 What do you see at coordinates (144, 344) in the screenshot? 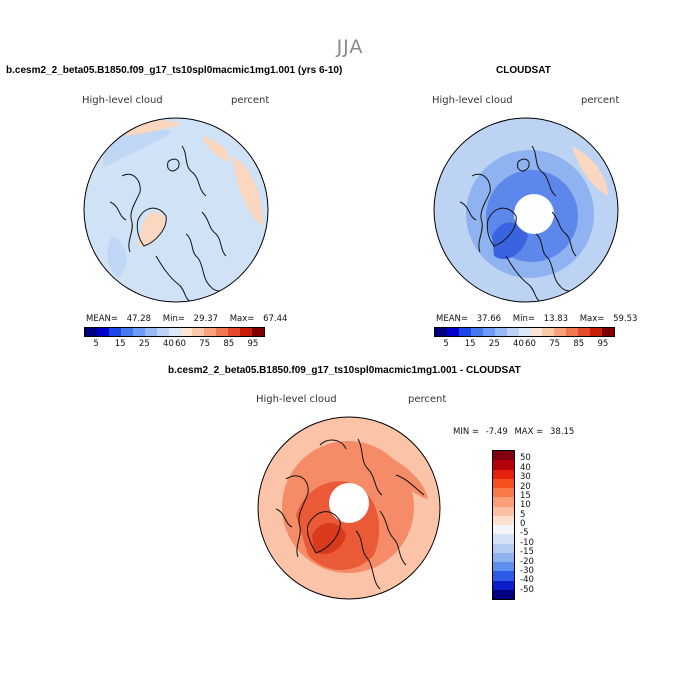
I see `model-colorbar-tick-label: 25` at bounding box center [144, 344].